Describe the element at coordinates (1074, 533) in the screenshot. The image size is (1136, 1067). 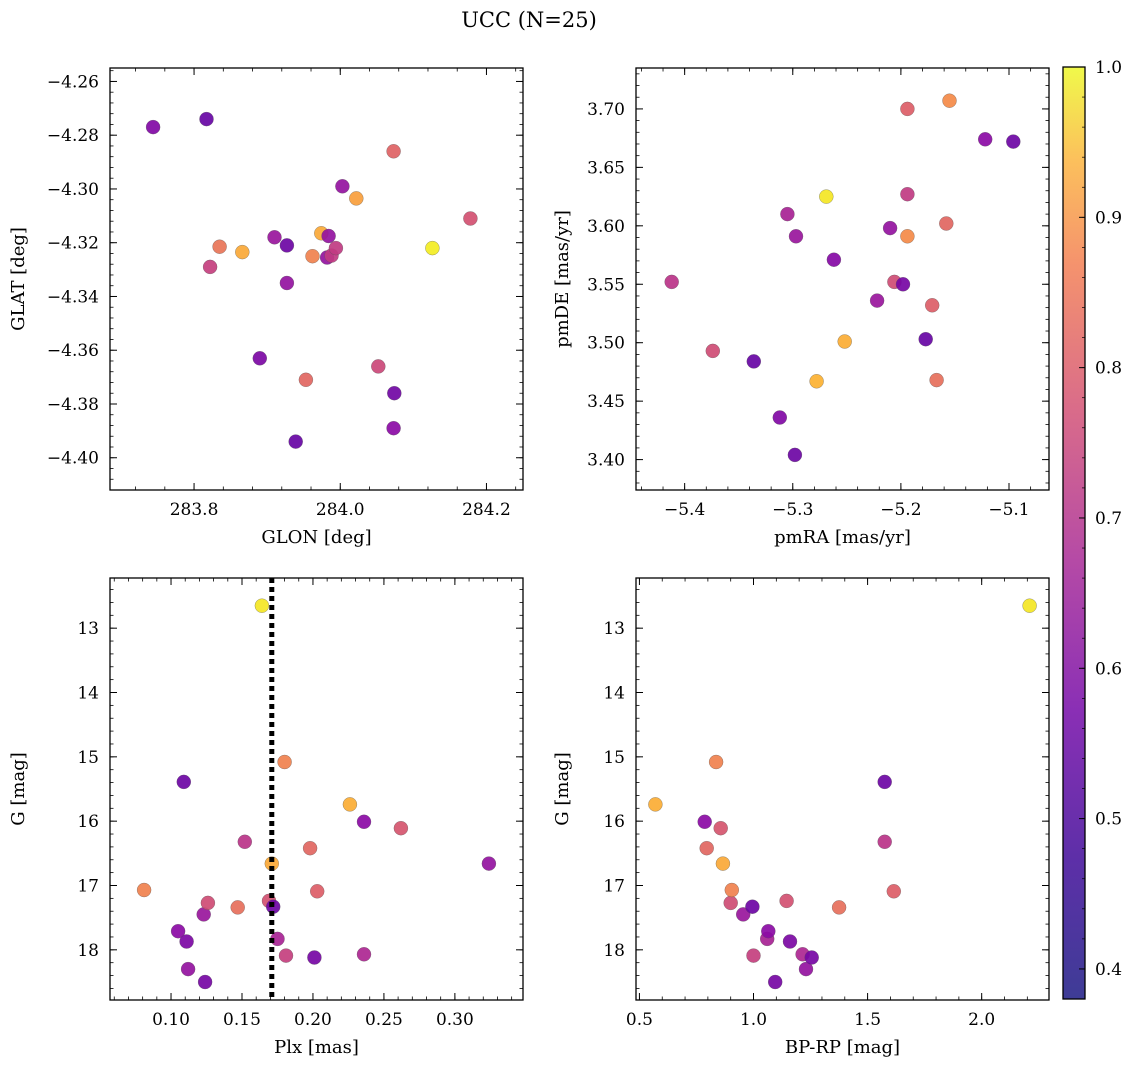
I see `colorbar-gradient` at that location.